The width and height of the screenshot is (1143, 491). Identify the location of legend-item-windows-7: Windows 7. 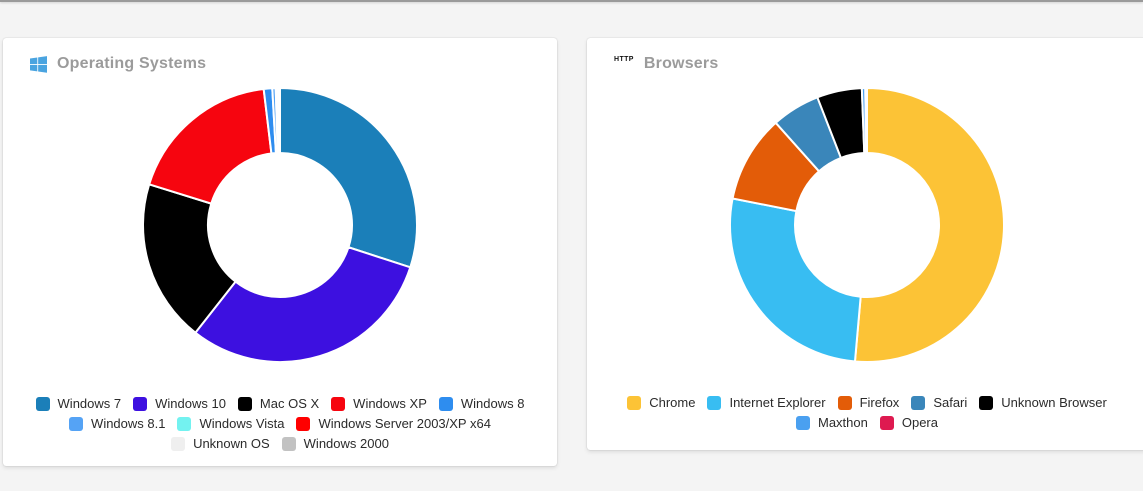
(78, 403).